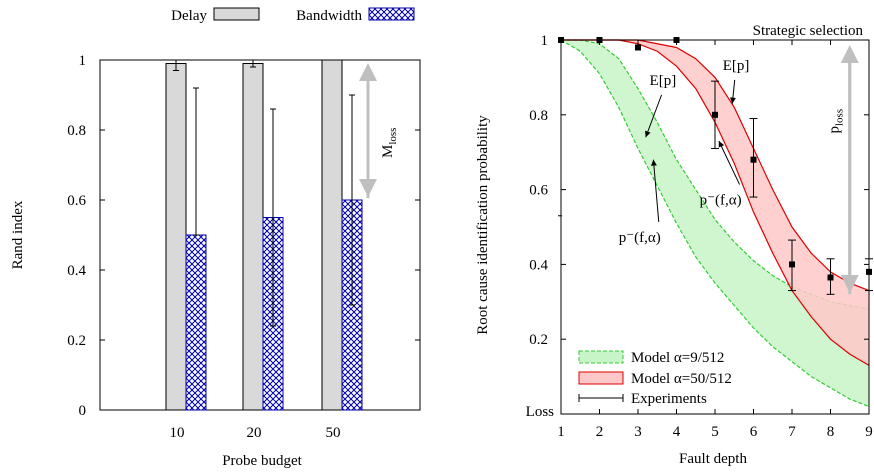  What do you see at coordinates (677, 358) in the screenshot?
I see `legend-label: Model α=9/512` at bounding box center [677, 358].